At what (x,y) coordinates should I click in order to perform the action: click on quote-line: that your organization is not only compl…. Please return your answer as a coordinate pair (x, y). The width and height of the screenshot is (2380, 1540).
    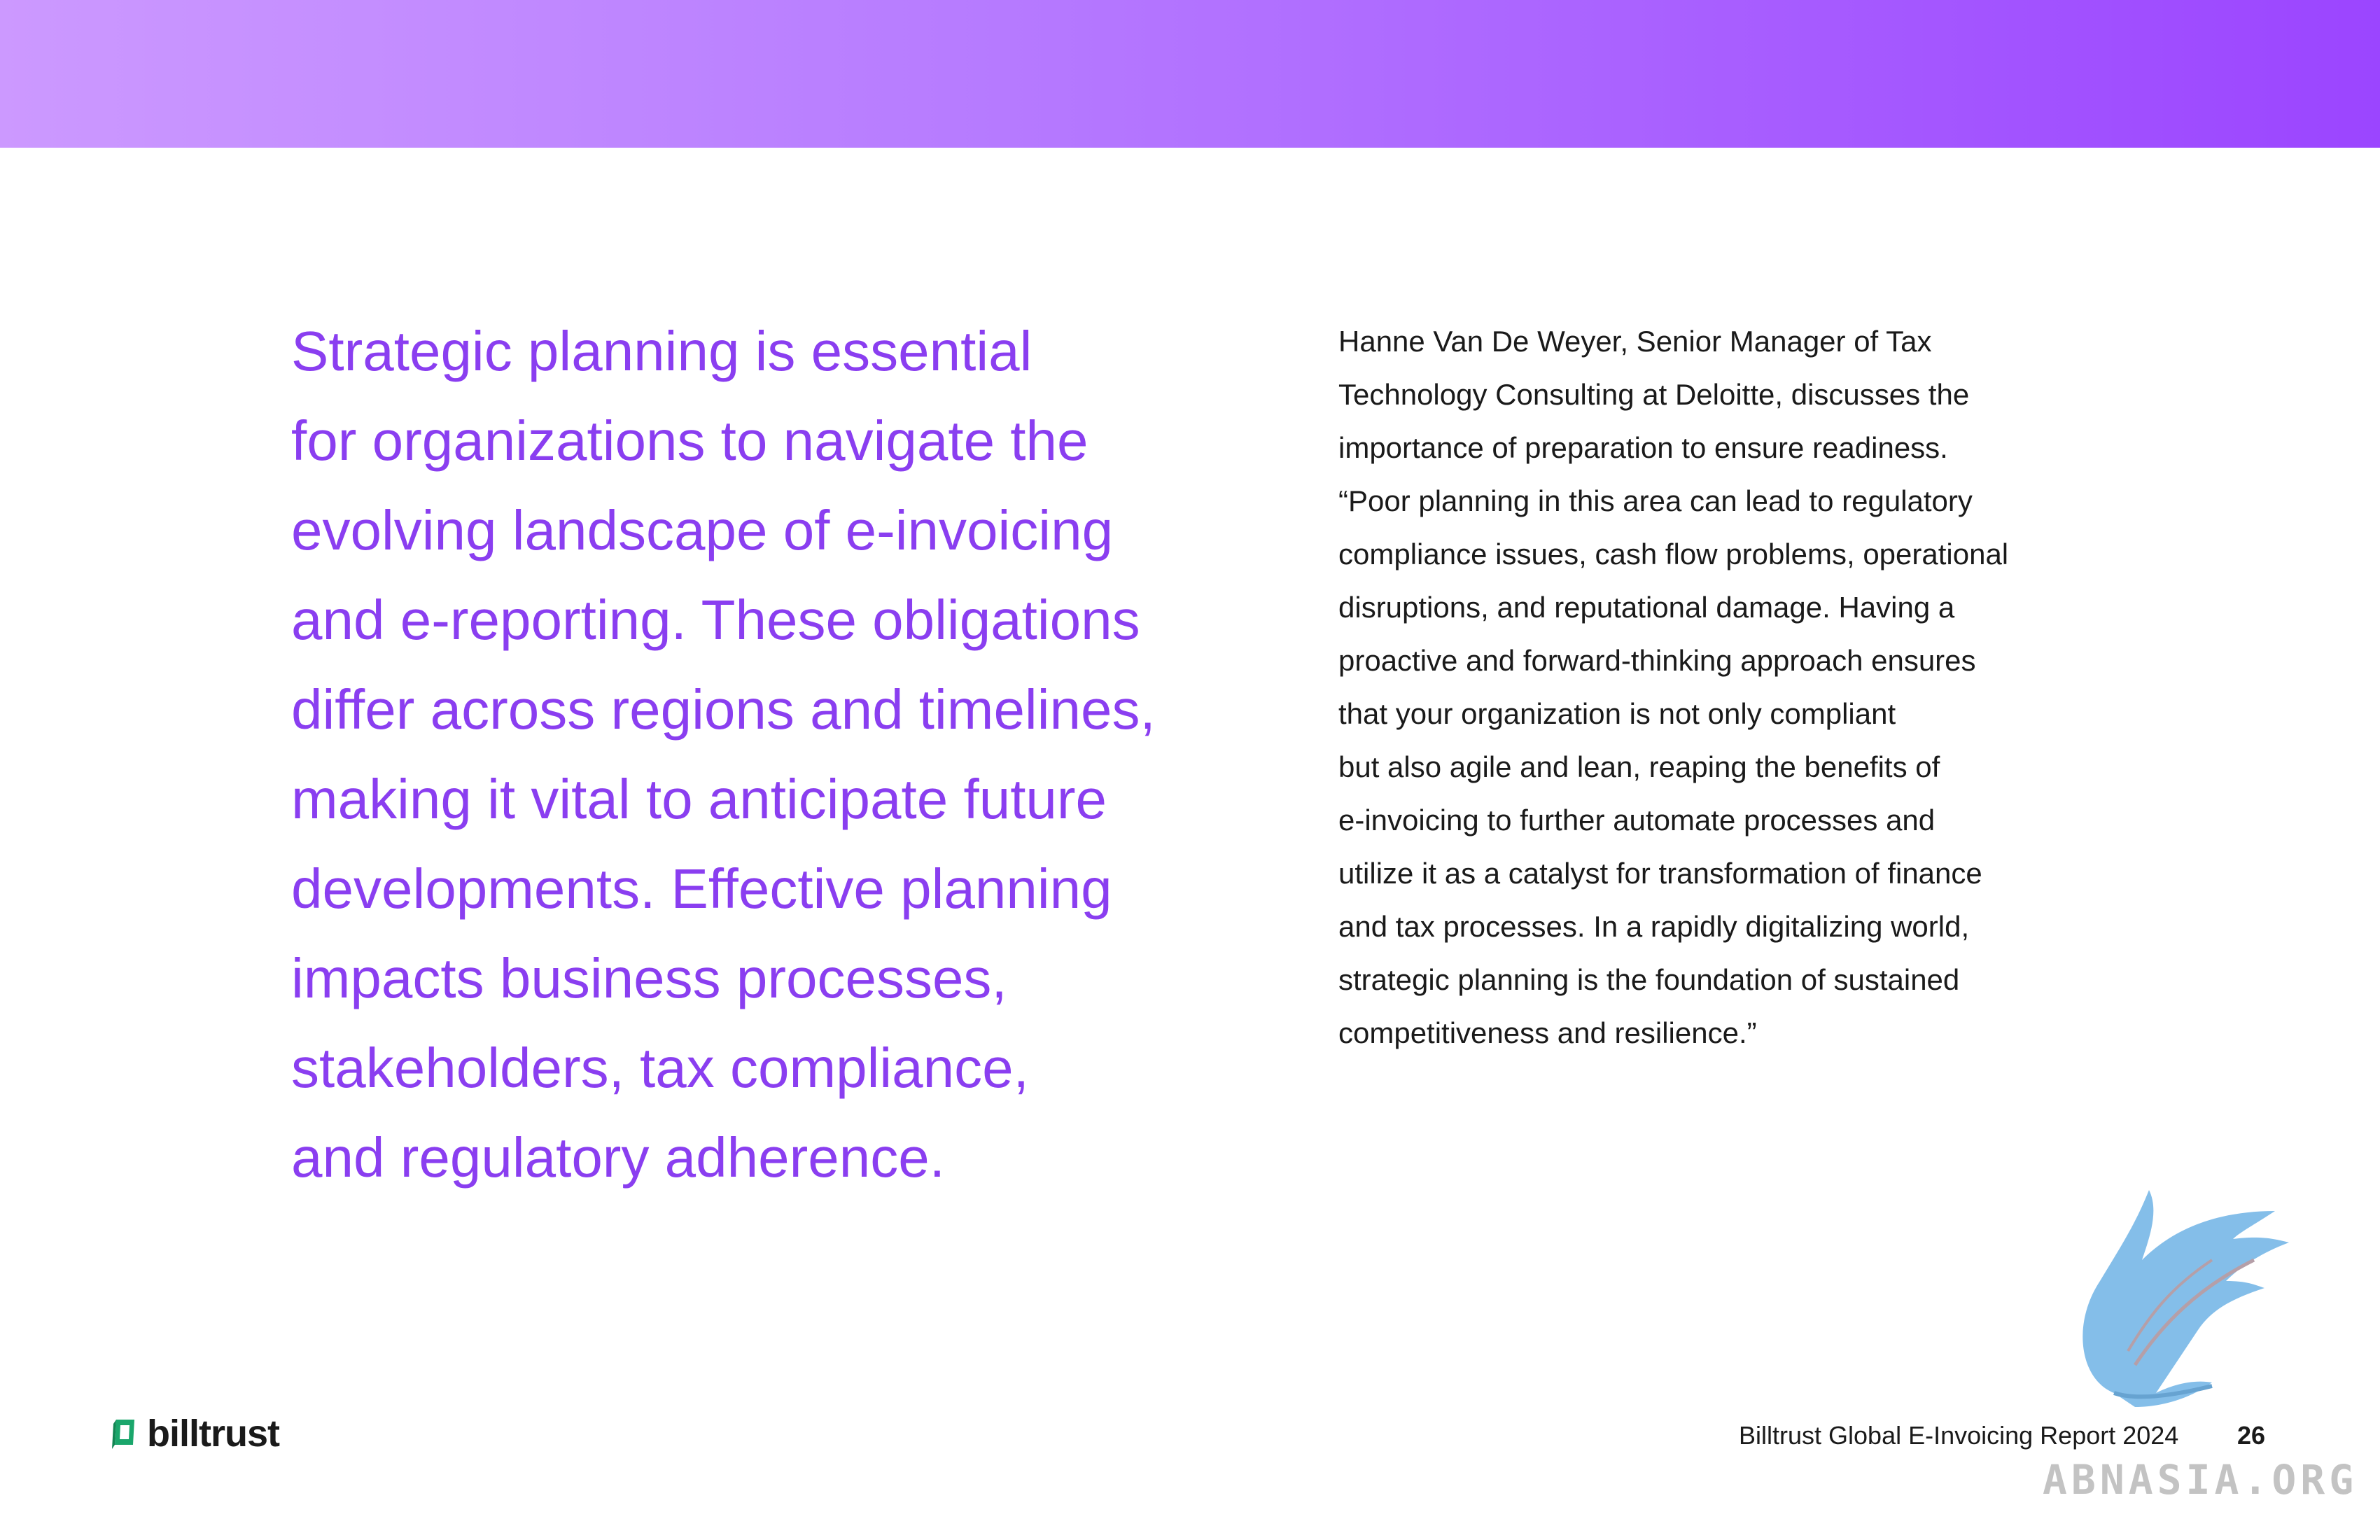
    Looking at the image, I should click on (1617, 713).